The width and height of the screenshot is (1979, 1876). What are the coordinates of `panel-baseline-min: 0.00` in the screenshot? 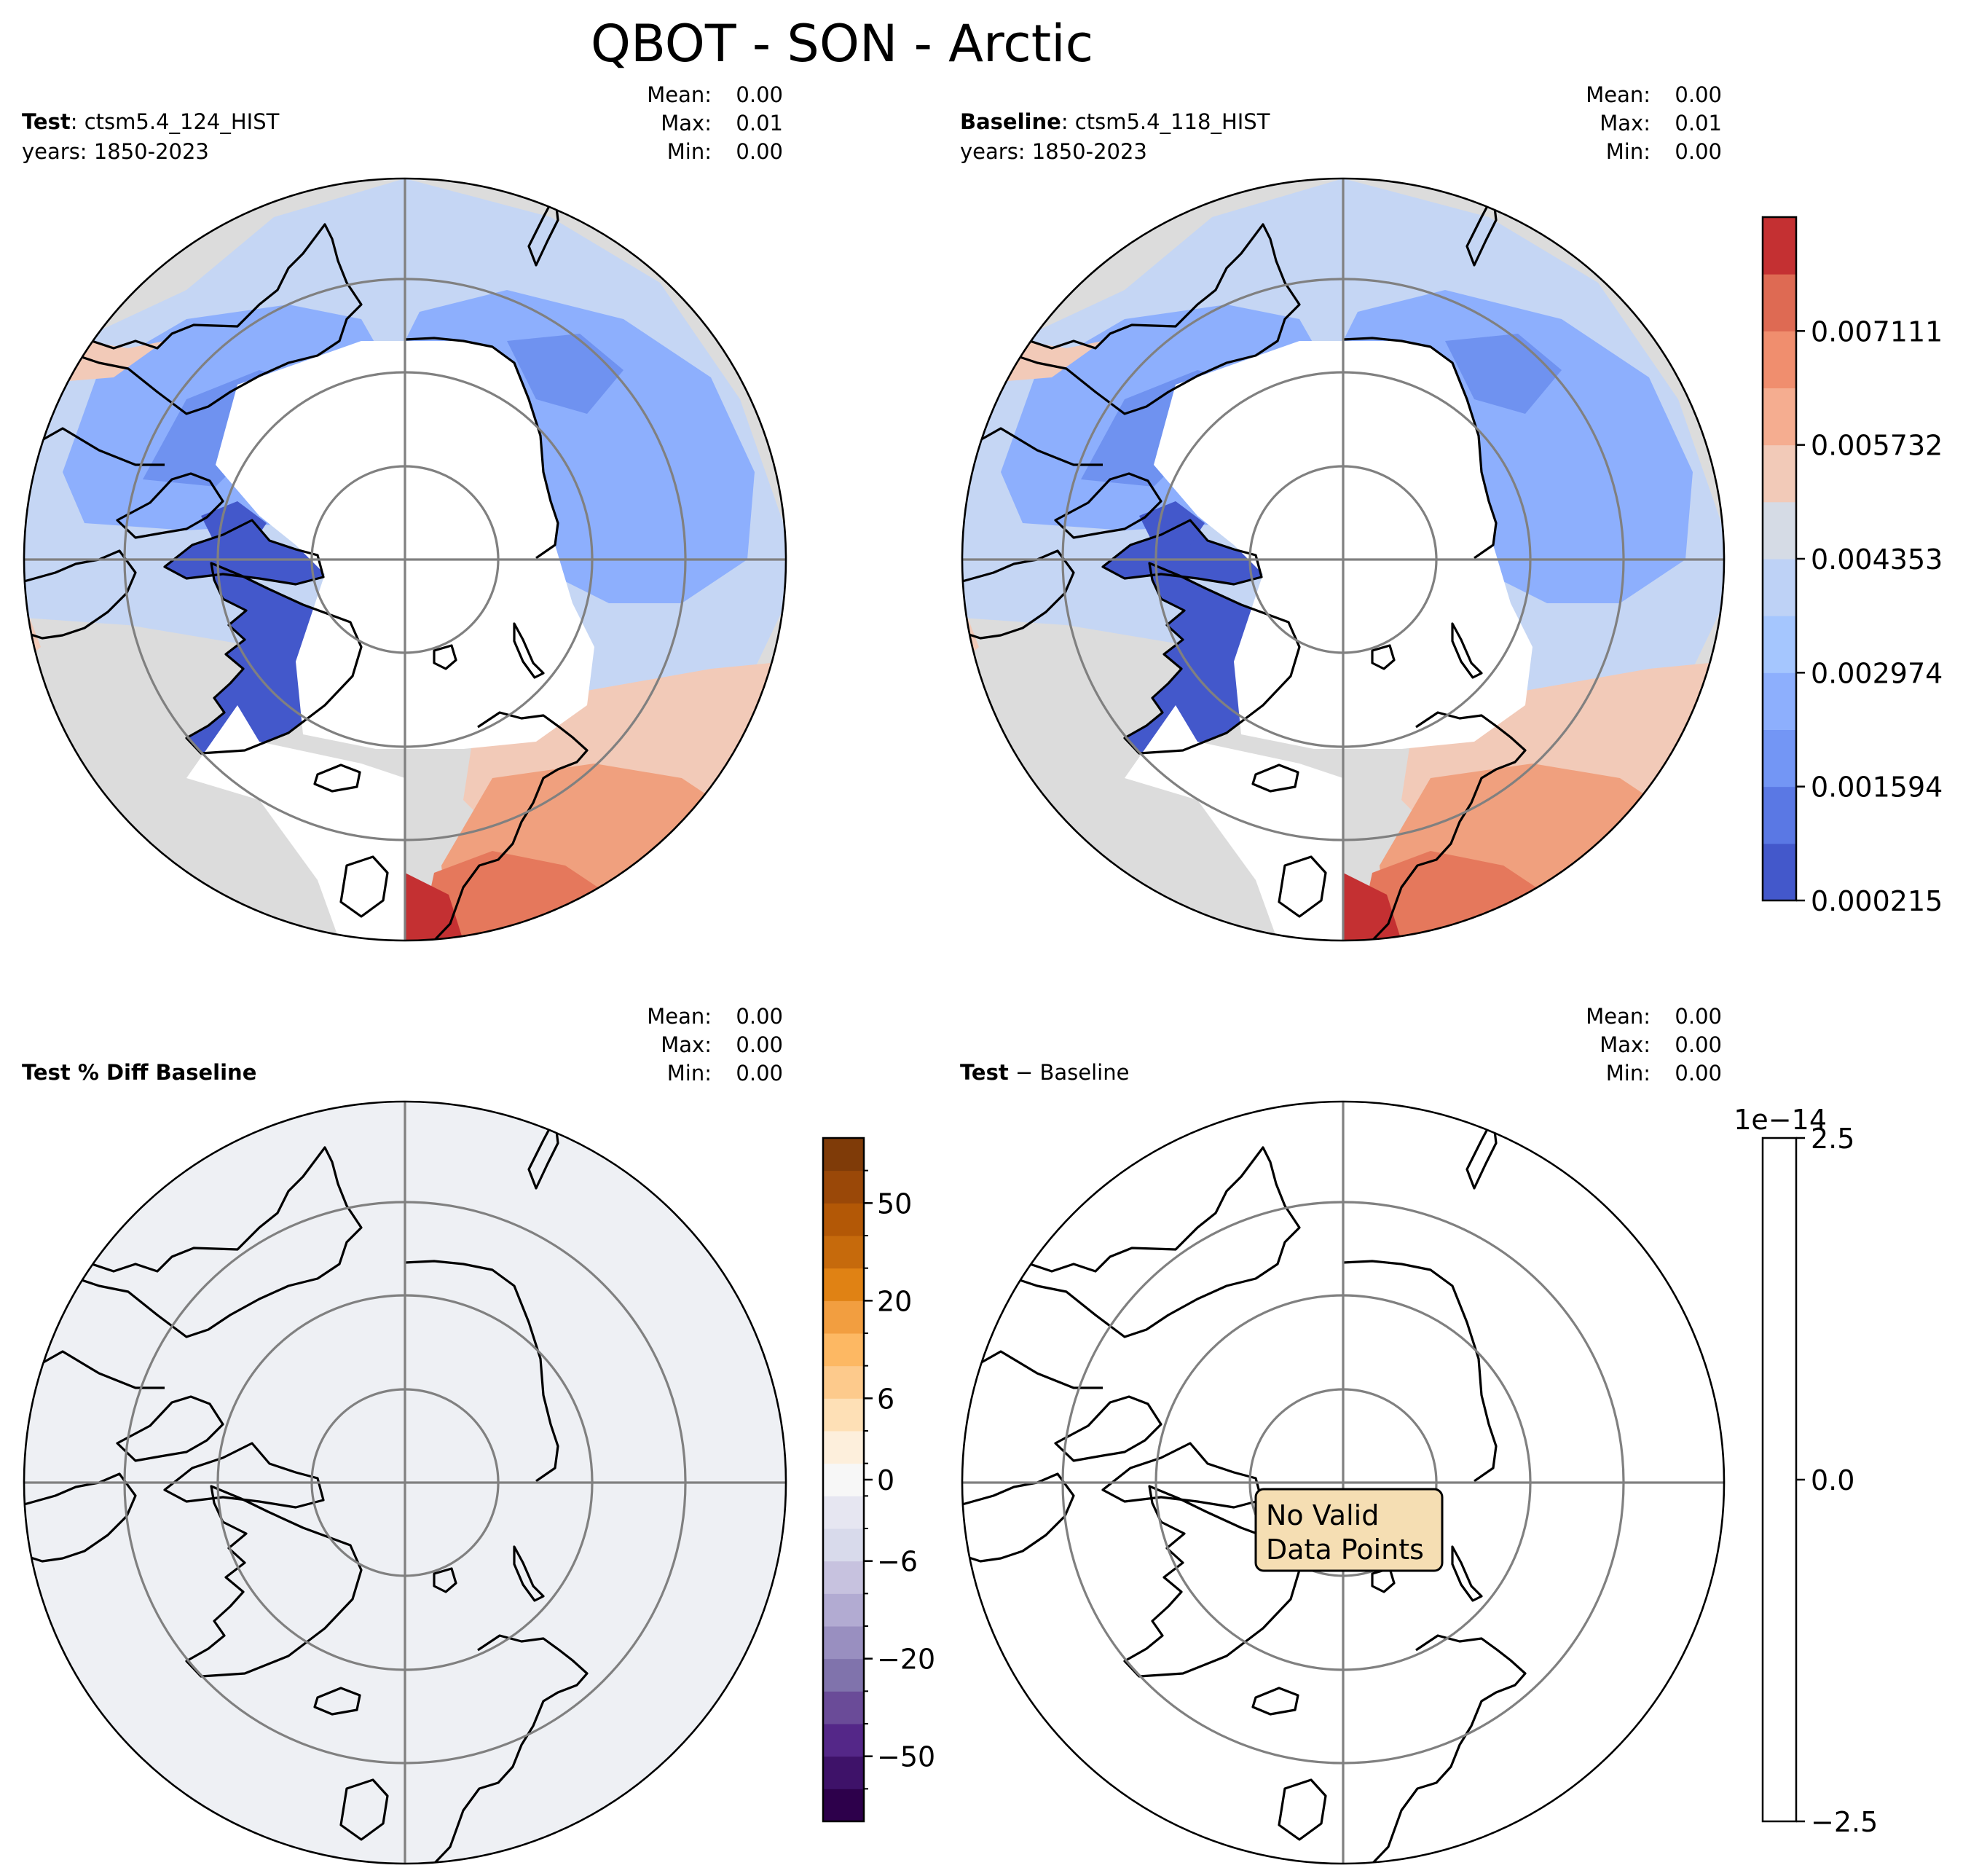 It's located at (1699, 151).